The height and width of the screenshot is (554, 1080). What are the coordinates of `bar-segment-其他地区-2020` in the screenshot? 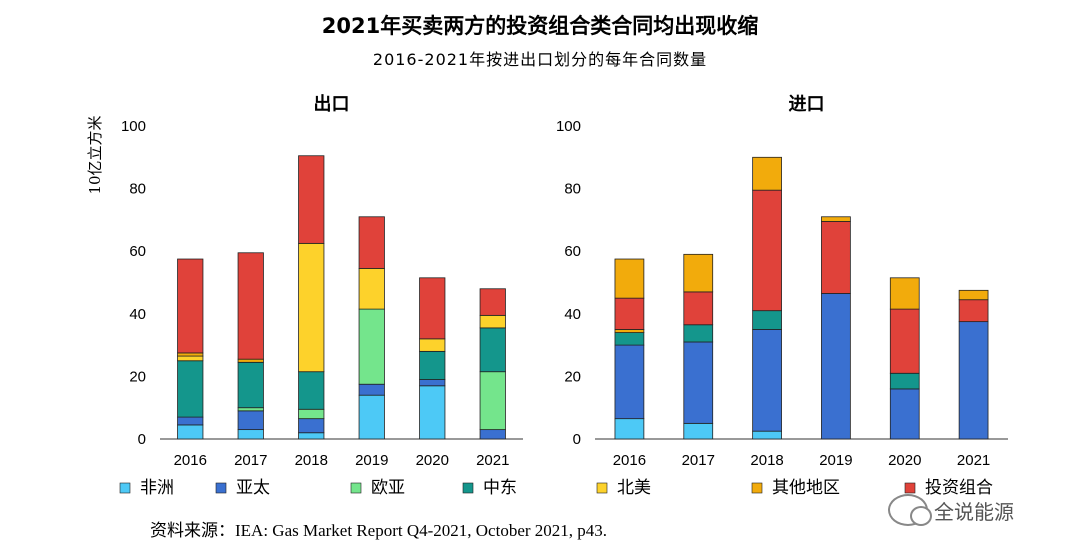 It's located at (904, 293).